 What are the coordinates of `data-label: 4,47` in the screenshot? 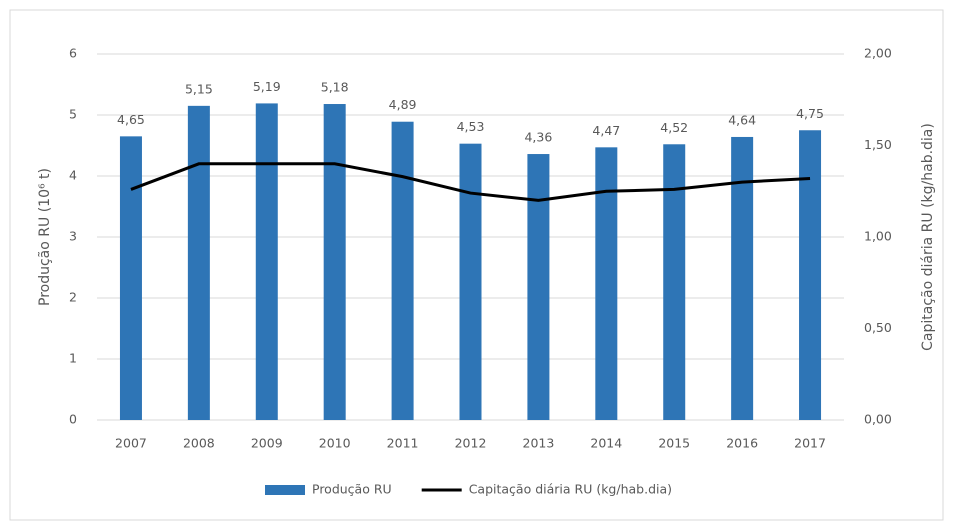 It's located at (606, 130).